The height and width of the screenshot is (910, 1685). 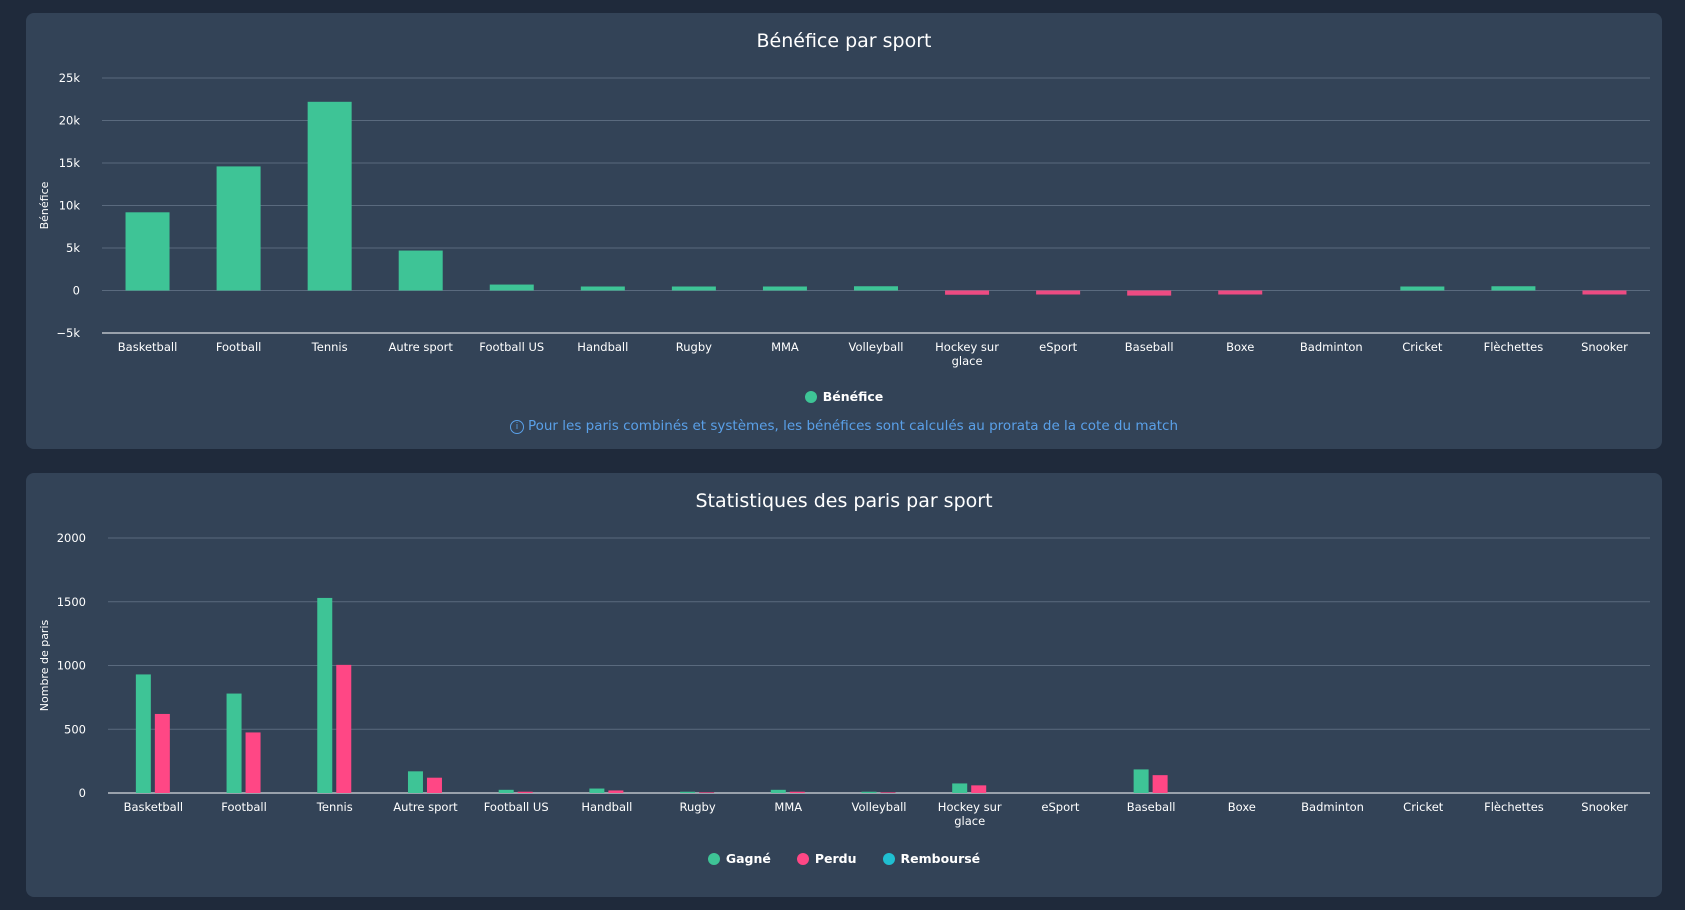 I want to click on x-tick-label: Football US, so click(x=516, y=807).